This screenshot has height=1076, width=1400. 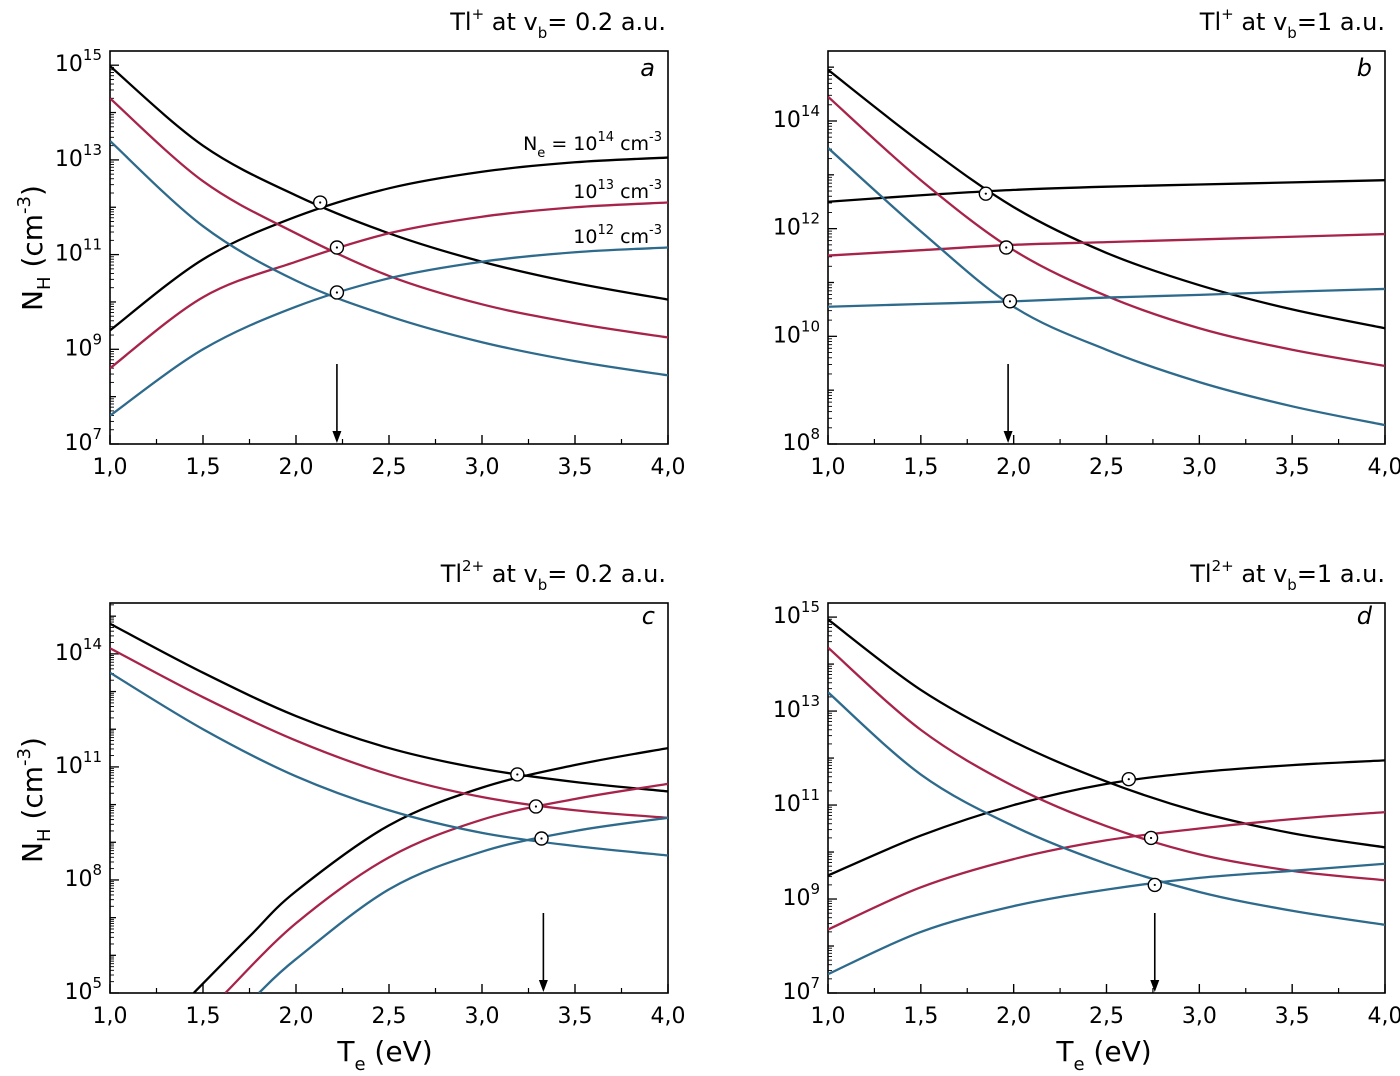 What do you see at coordinates (83, 989) in the screenshot?
I see `y-tick-label: 10⁵` at bounding box center [83, 989].